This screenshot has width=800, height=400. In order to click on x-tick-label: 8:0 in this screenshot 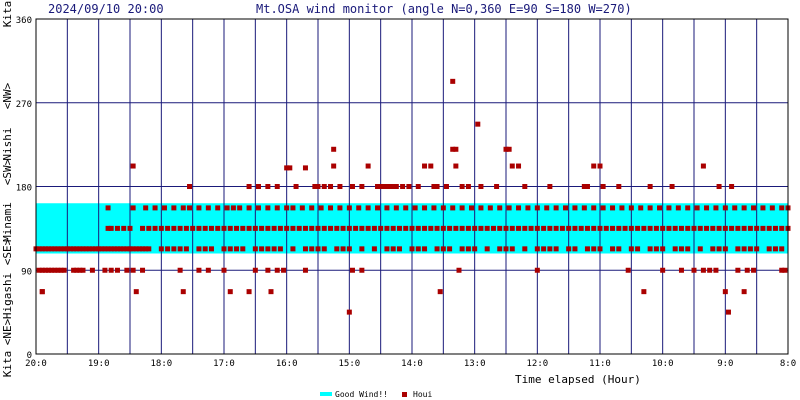, I will do `click(788, 364)`.